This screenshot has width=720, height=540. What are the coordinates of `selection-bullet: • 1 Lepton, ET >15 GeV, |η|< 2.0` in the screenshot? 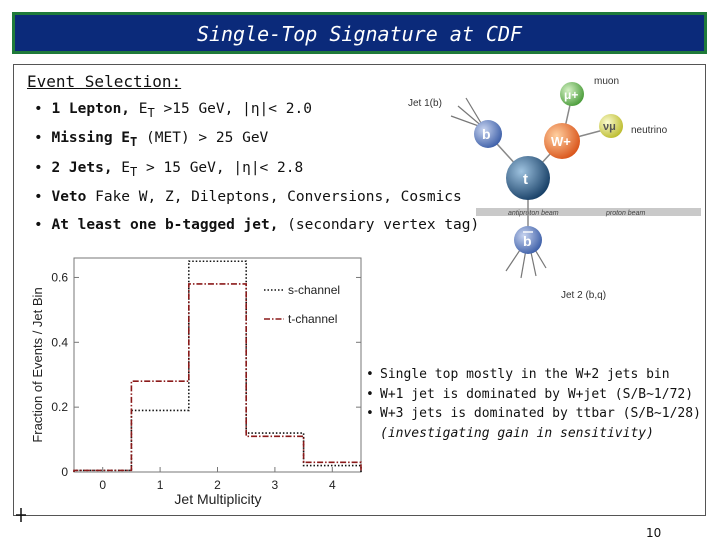 It's located at (173, 110).